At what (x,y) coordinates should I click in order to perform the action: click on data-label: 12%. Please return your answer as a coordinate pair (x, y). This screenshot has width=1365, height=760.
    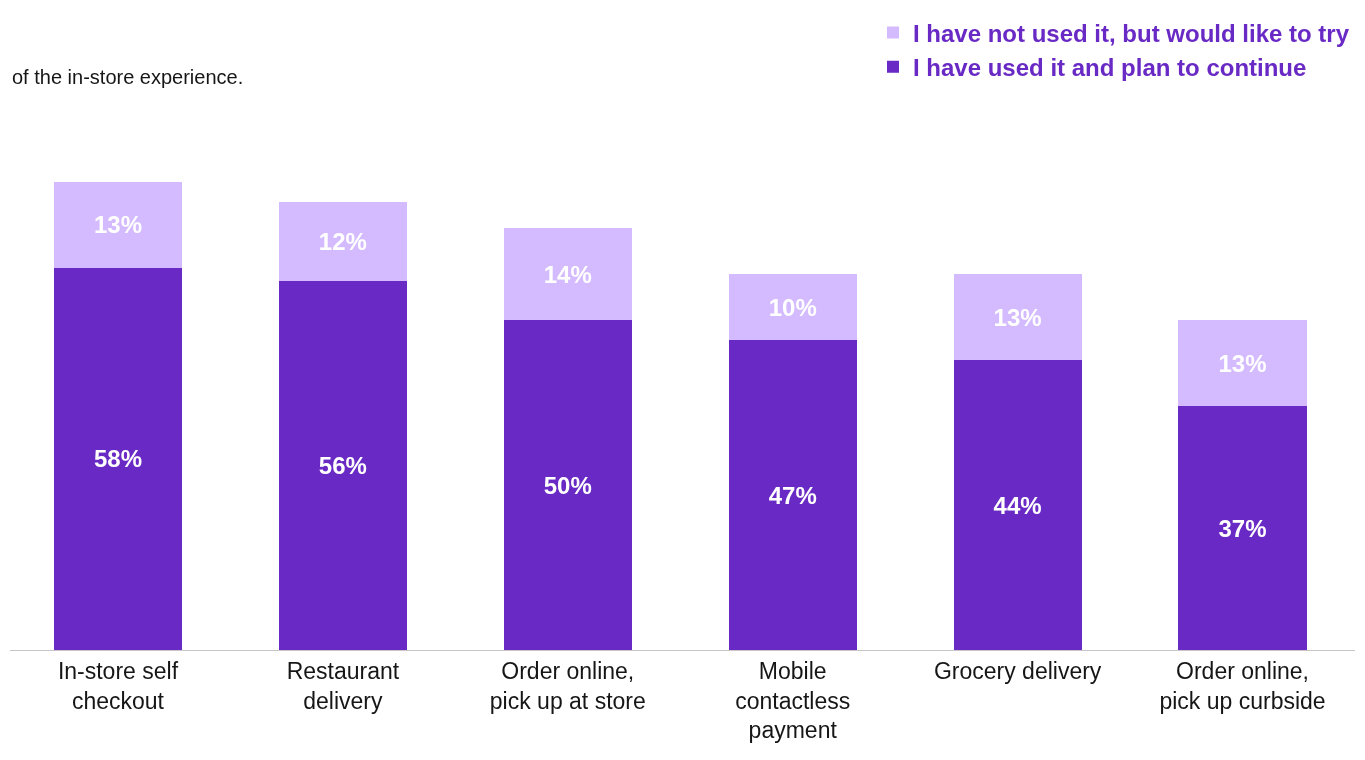
    Looking at the image, I should click on (342, 241).